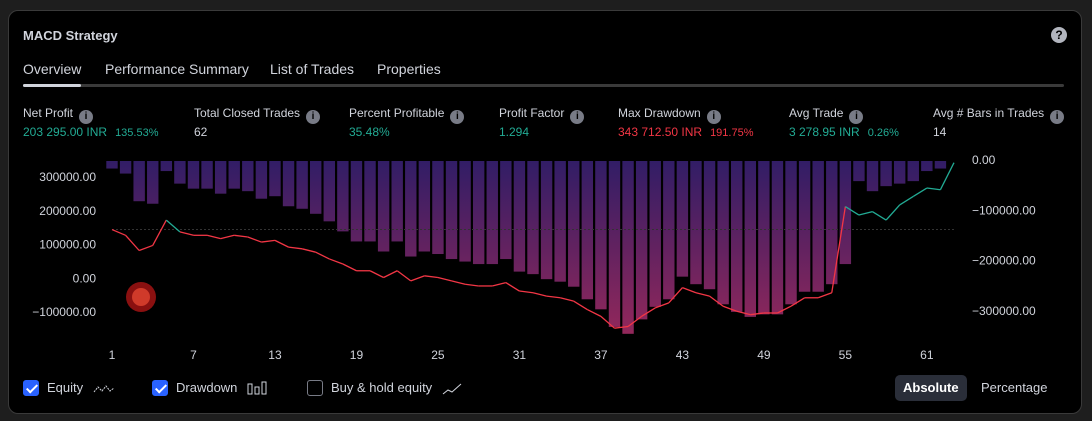  Describe the element at coordinates (275, 354) in the screenshot. I see `x-tick-label: 13` at that location.